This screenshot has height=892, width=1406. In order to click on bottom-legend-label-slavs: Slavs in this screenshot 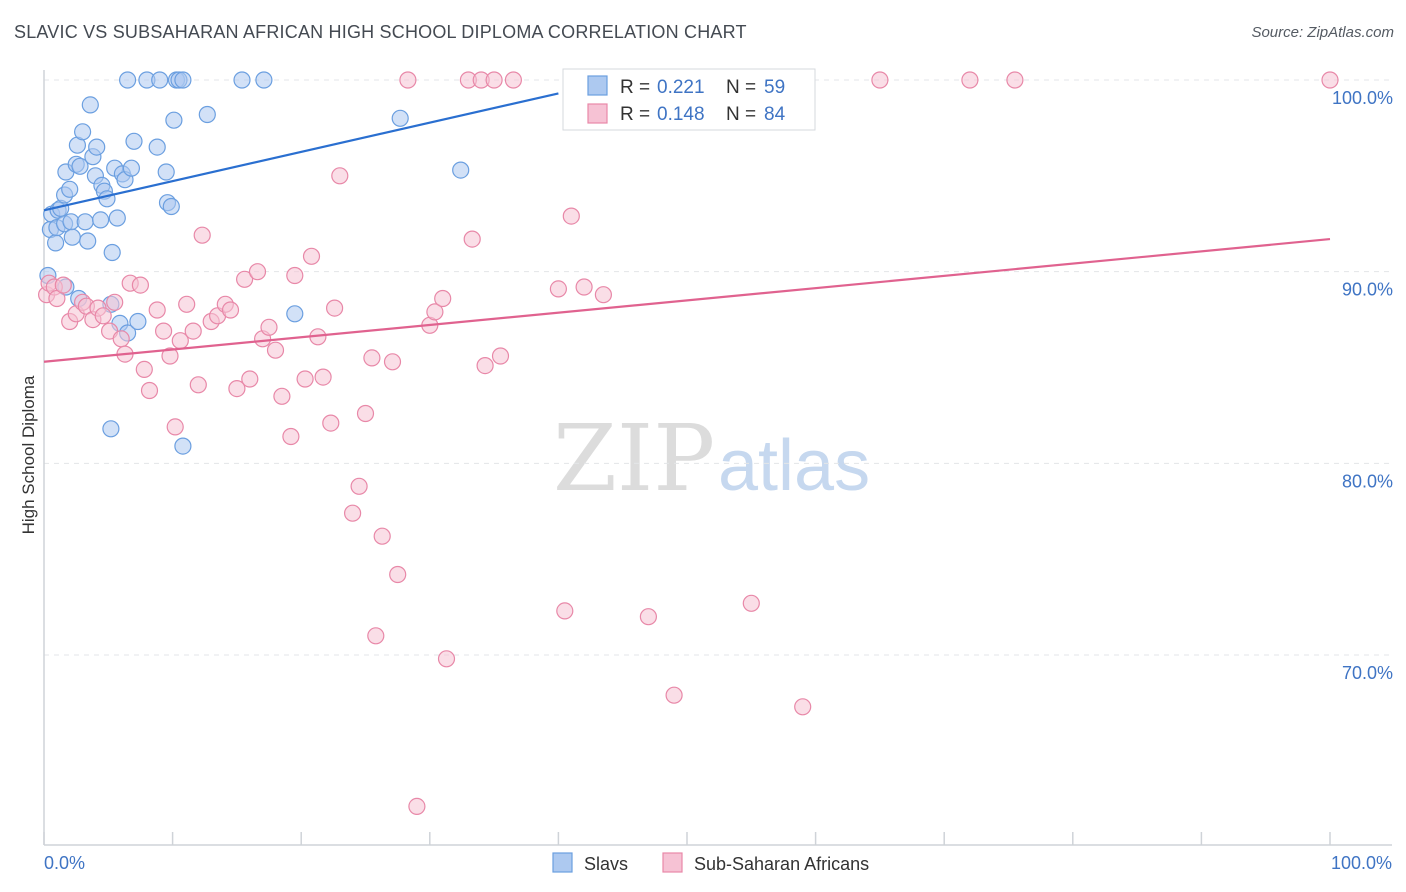, I will do `click(606, 864)`.